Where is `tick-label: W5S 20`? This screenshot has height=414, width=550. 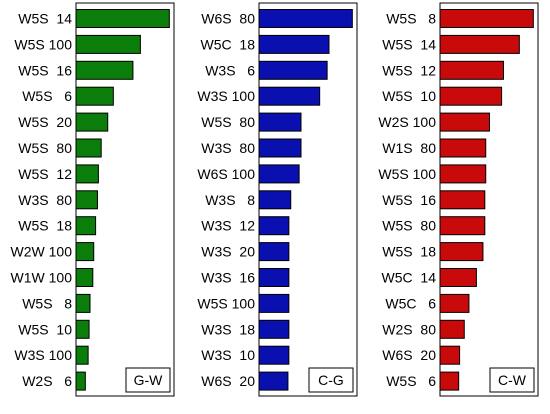
tick-label: W5S 20 is located at coordinates (45, 122).